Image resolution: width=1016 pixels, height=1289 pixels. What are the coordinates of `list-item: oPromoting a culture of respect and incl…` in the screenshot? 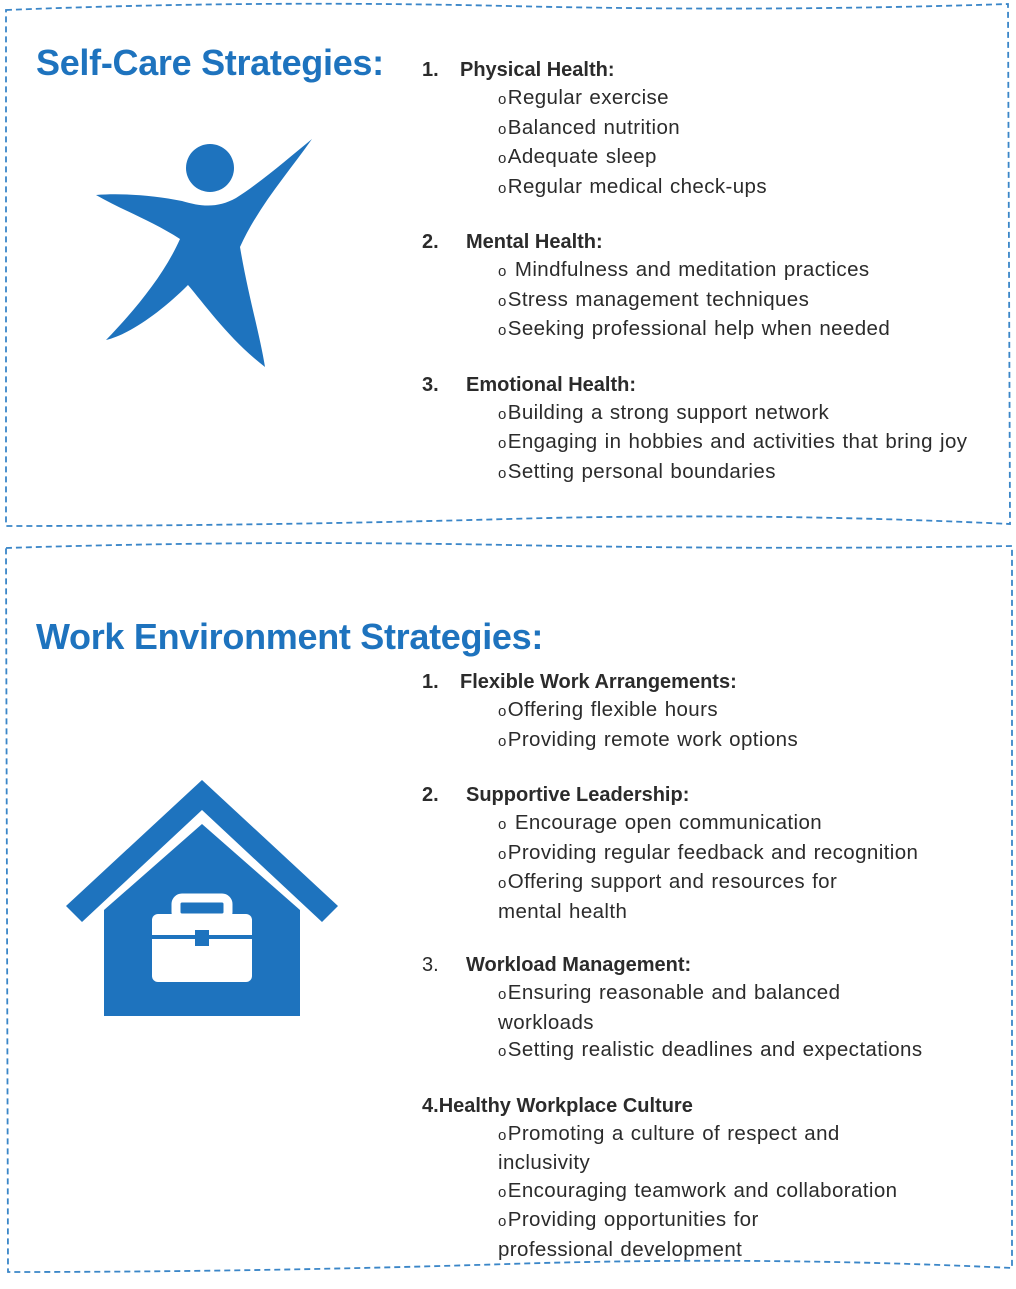 It's located at (669, 1148).